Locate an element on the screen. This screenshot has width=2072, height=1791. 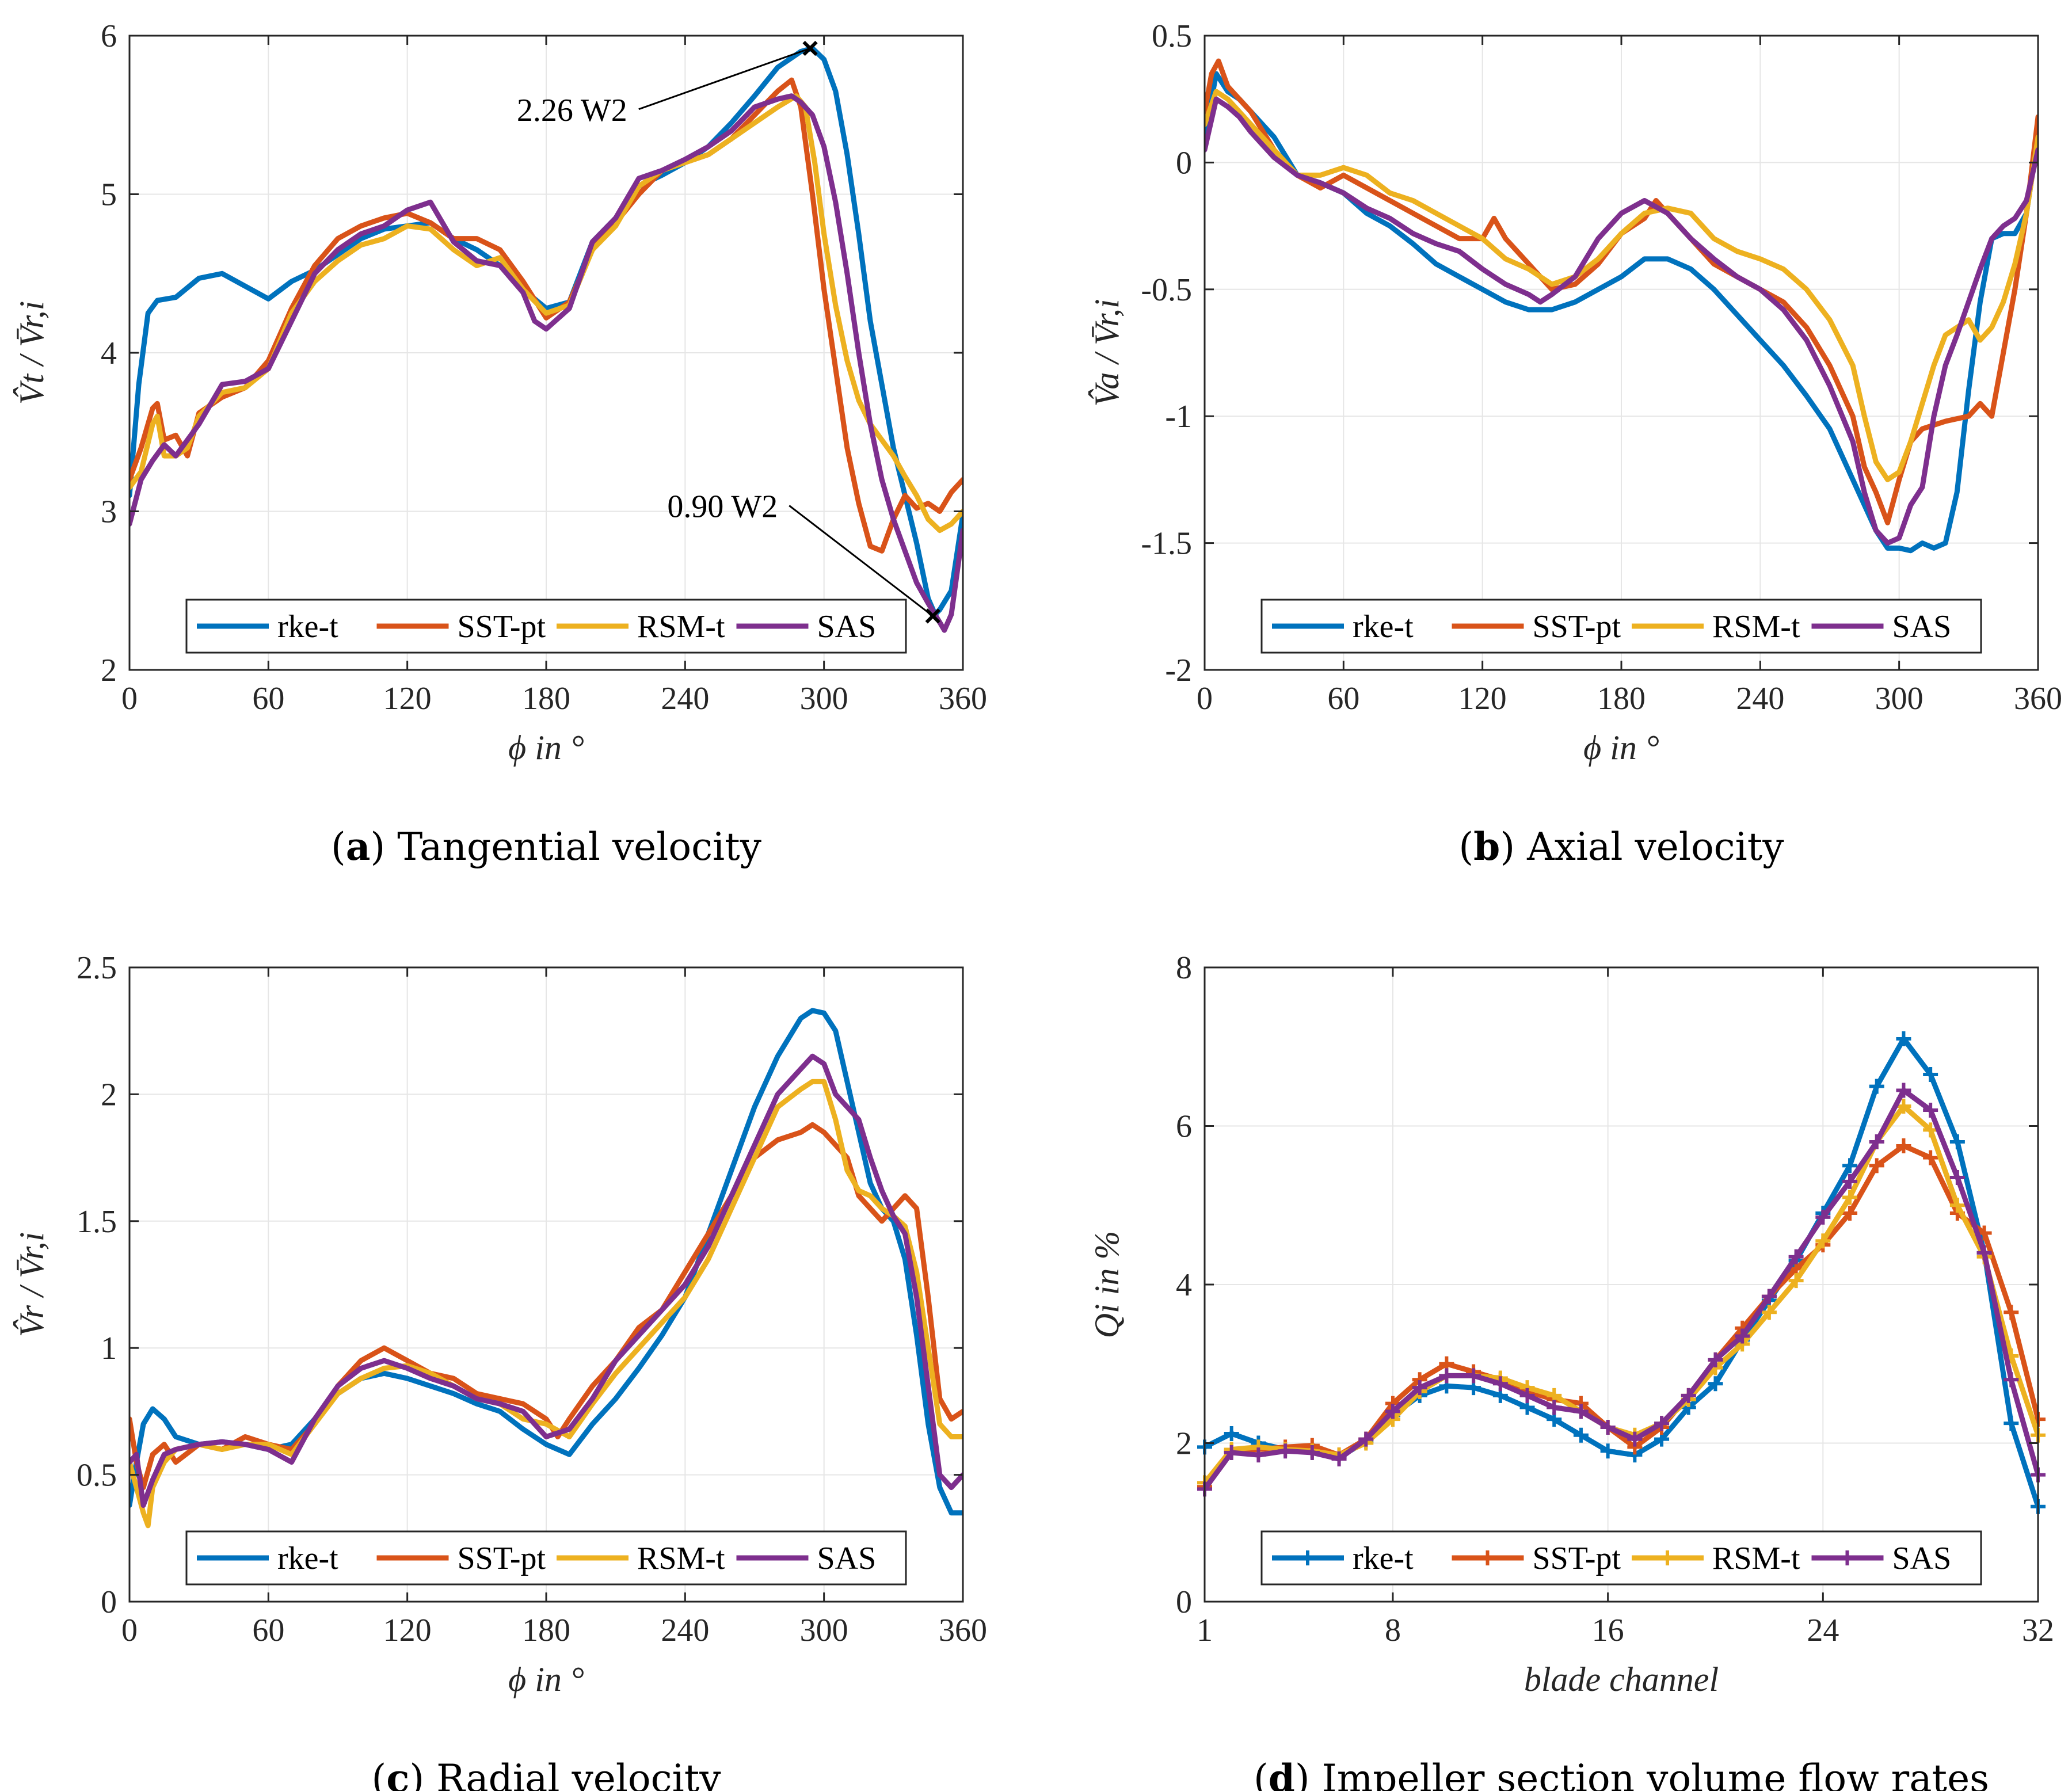
y-tick-label: 2 is located at coordinates (109, 670).